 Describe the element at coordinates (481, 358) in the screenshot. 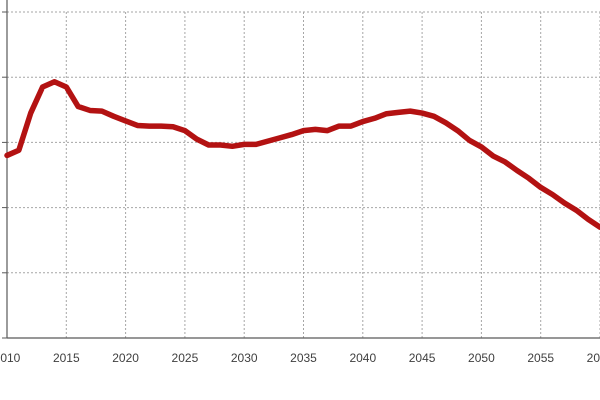

I see `x-tick-label: 2050` at that location.